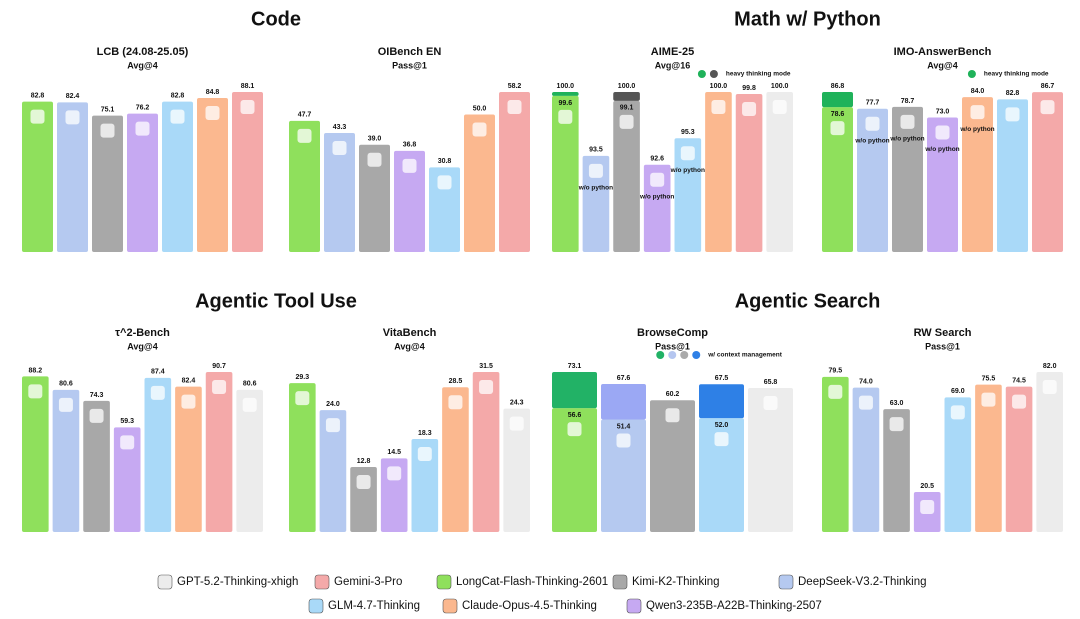  What do you see at coordinates (943, 333) in the screenshot?
I see `panel-title: RW Search` at bounding box center [943, 333].